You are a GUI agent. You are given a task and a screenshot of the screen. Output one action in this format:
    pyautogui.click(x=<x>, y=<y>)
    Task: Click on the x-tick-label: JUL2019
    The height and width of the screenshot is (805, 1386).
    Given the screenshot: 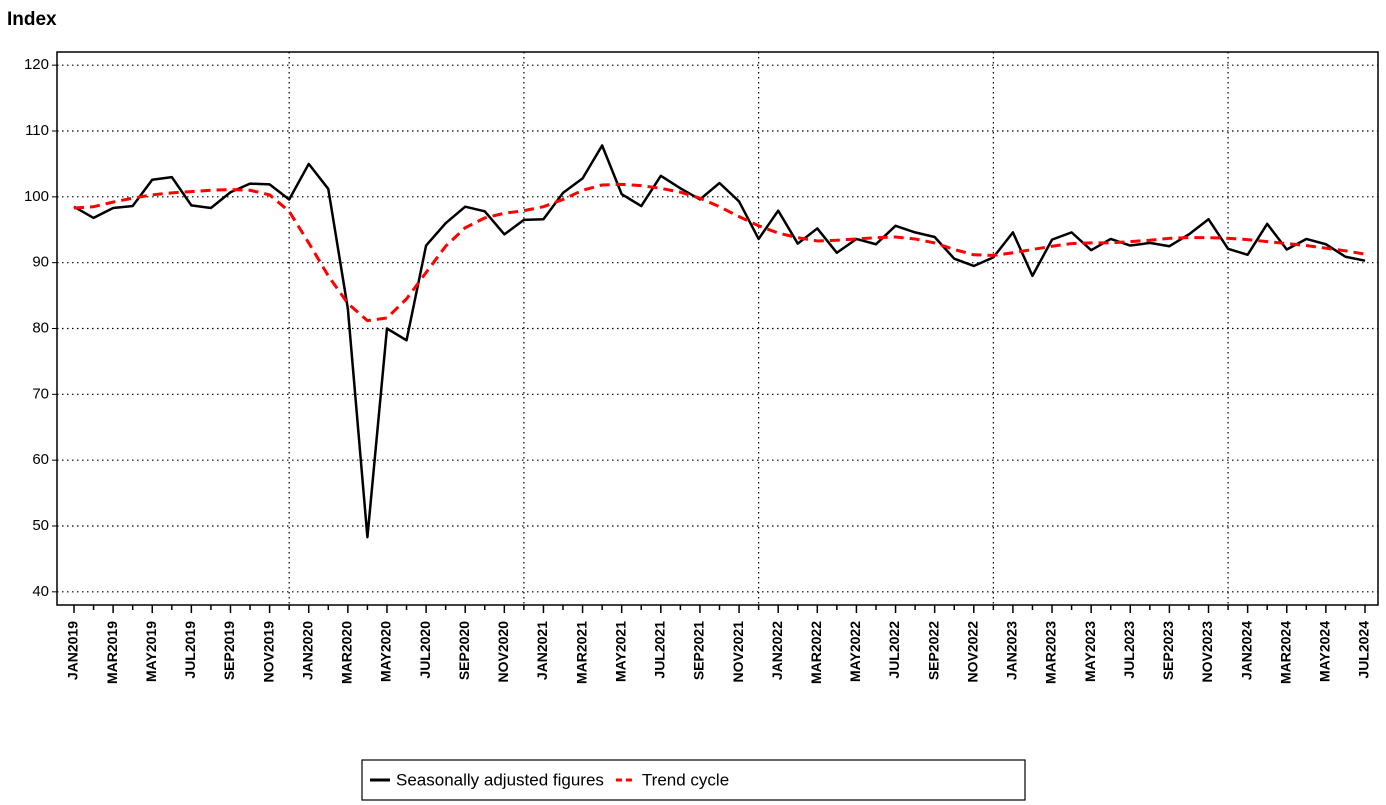 What is the action you would take?
    pyautogui.click(x=190, y=650)
    